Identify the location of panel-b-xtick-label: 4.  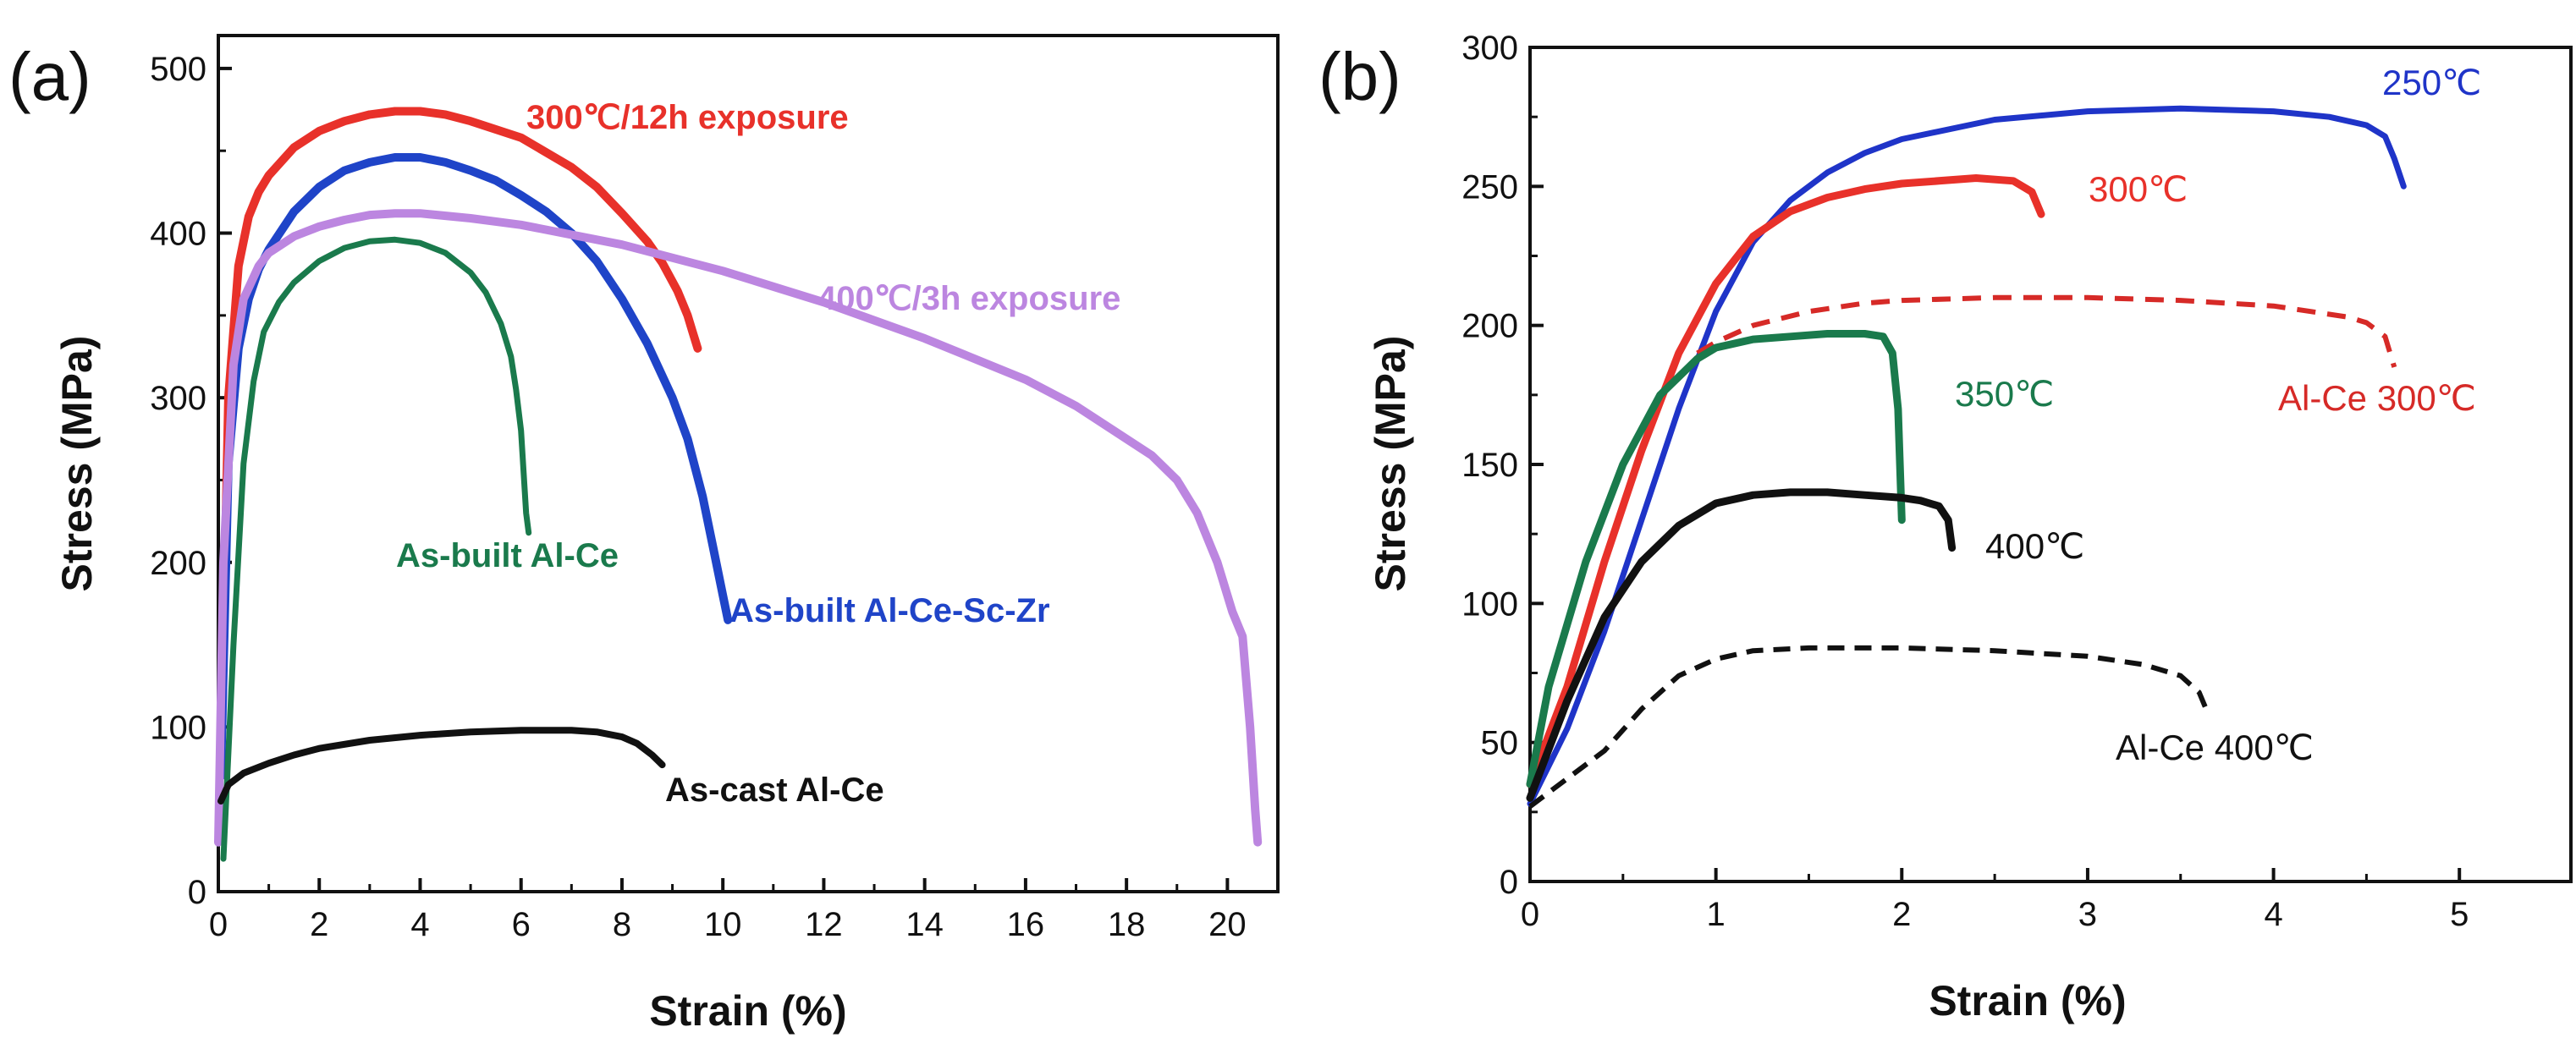
(2273, 914).